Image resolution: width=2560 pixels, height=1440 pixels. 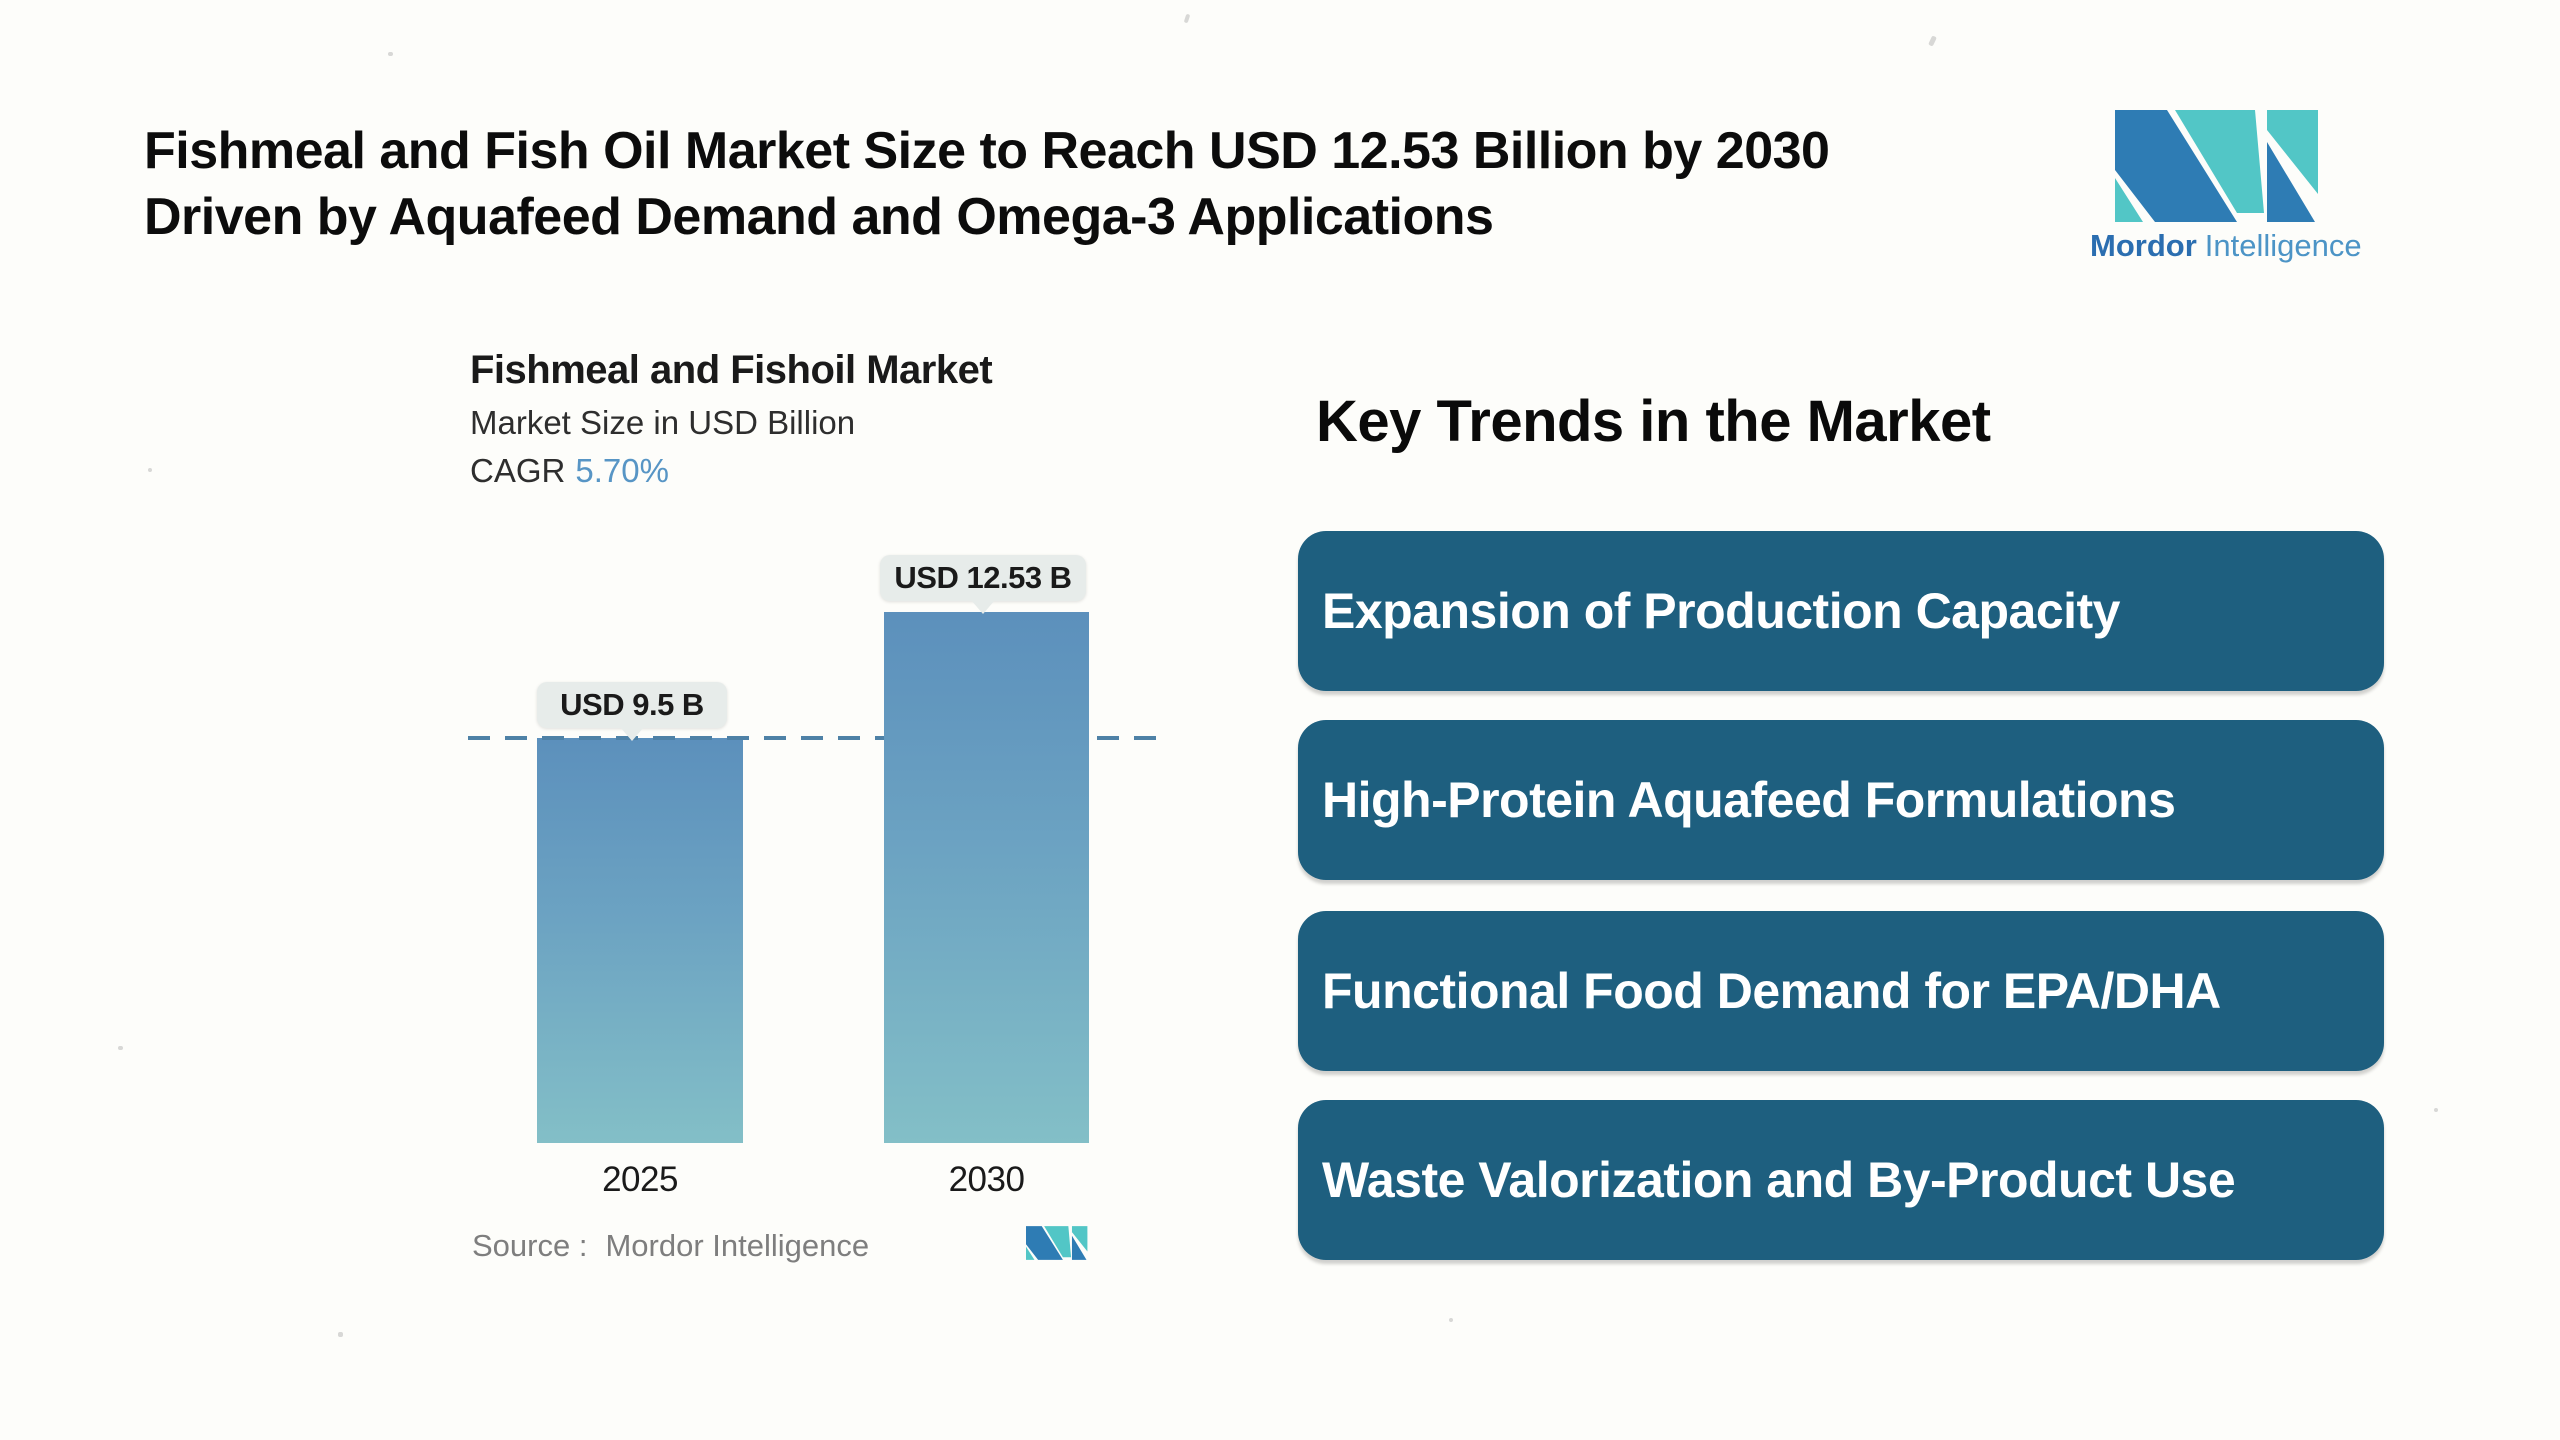 What do you see at coordinates (632, 734) in the screenshot?
I see `value-label-2025-pointer` at bounding box center [632, 734].